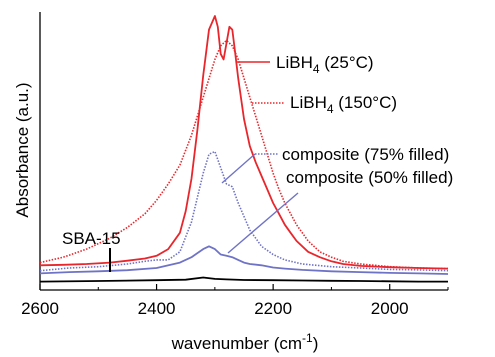  What do you see at coordinates (325, 64) in the screenshot?
I see `legend-label-0: LiBH4 (25°C)` at bounding box center [325, 64].